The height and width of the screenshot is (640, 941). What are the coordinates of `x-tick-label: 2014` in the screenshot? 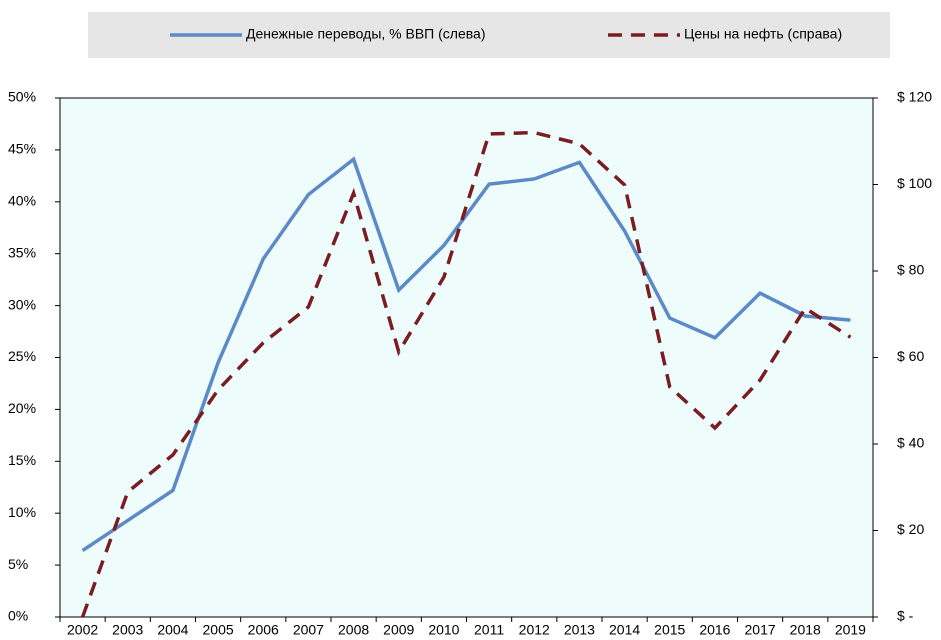 It's located at (624, 630).